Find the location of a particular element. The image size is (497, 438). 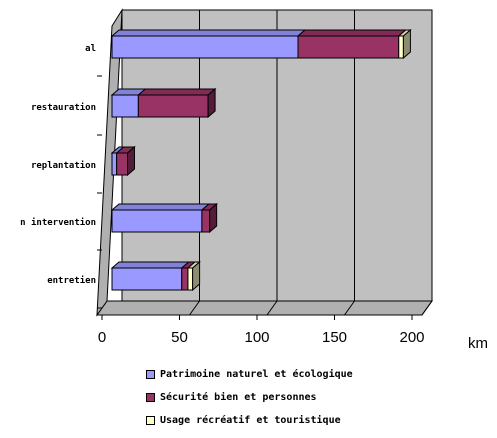

x-tick-label: 200 is located at coordinates (411, 337).